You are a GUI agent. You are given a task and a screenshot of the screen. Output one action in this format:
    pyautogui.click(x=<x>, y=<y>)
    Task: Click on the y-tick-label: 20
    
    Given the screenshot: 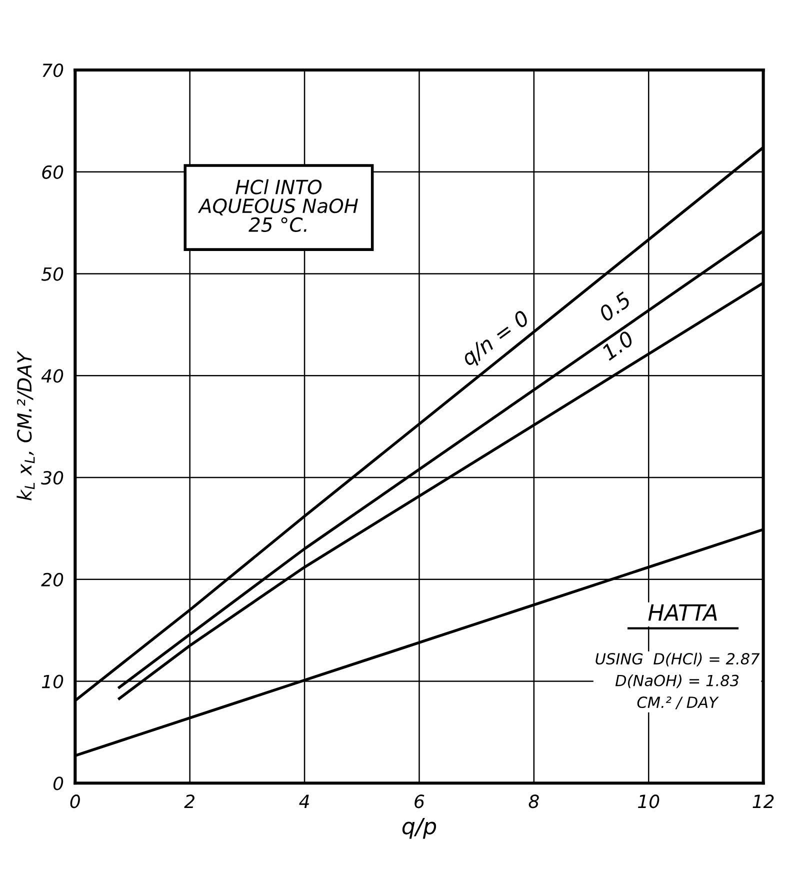 What is the action you would take?
    pyautogui.click(x=52, y=579)
    